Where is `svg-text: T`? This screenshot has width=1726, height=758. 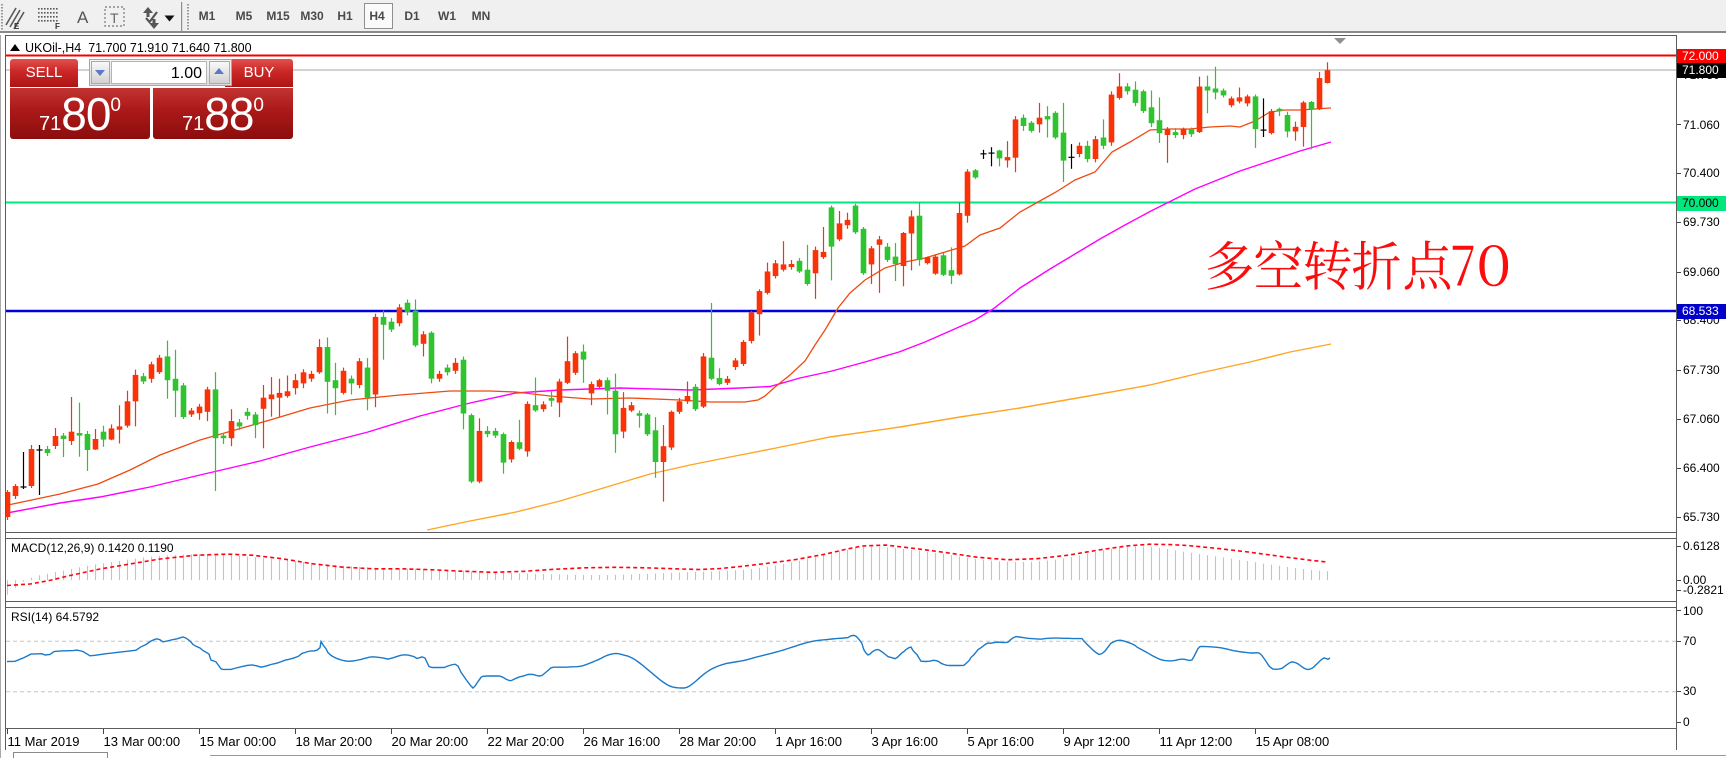
svg-text: T is located at coordinates (114, 18).